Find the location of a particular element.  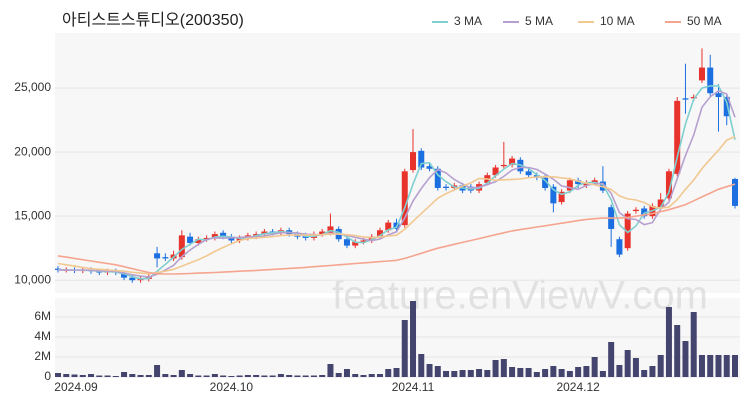

x-tick-label: 2024.12 is located at coordinates (578, 387).